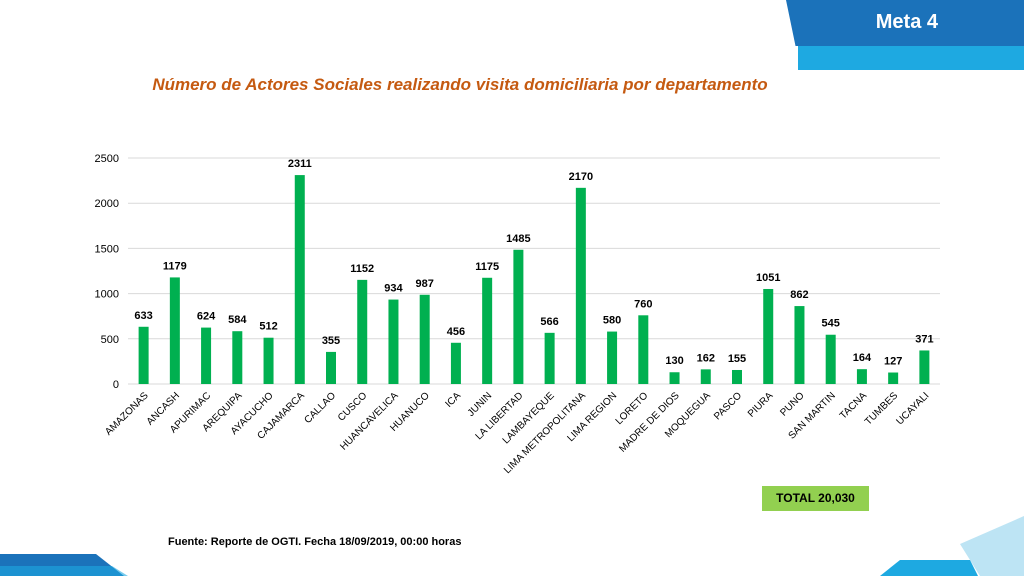 This screenshot has width=1024, height=576. I want to click on data-label: 633, so click(143, 316).